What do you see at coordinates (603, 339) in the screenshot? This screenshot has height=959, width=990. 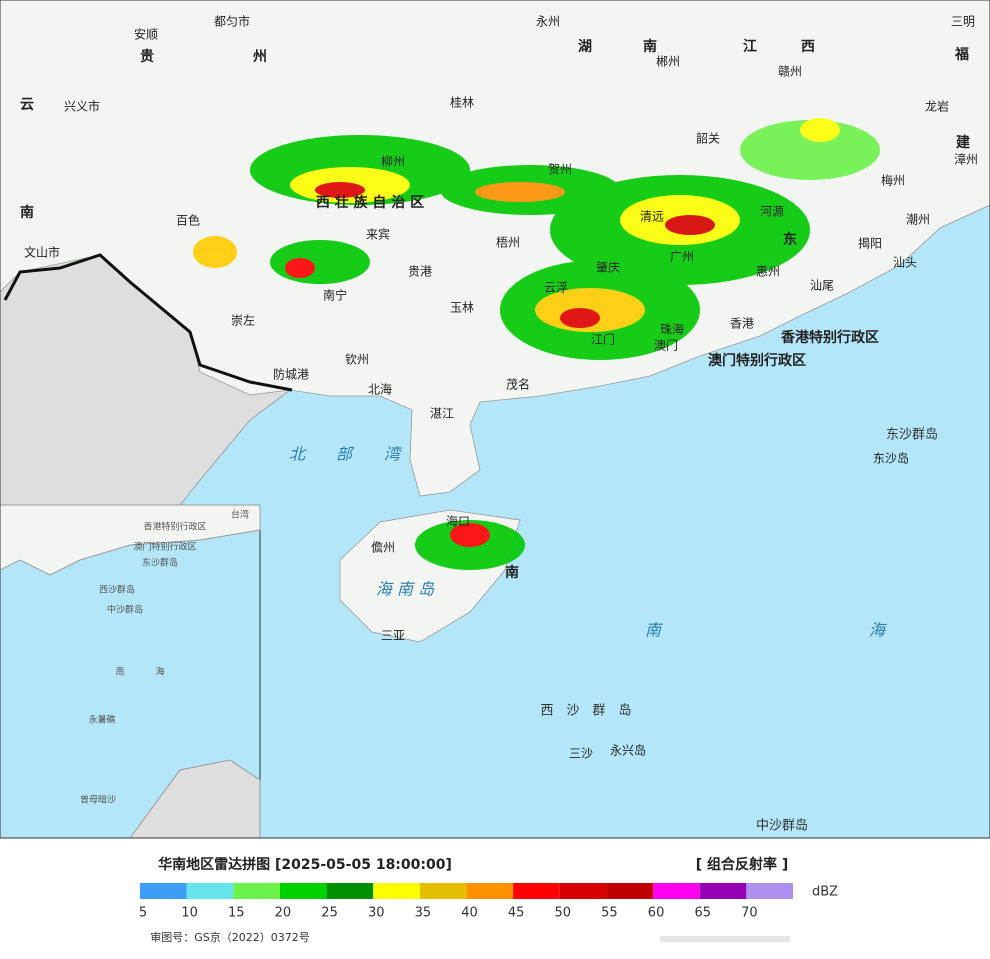 I see `place-label: 江门` at bounding box center [603, 339].